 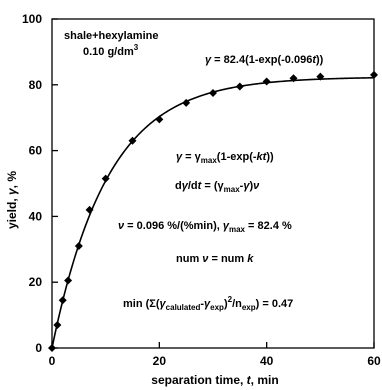 What do you see at coordinates (264, 60) in the screenshot?
I see `annotation-fit-equation: γ = 82.4(1-exp(-0.096t))` at bounding box center [264, 60].